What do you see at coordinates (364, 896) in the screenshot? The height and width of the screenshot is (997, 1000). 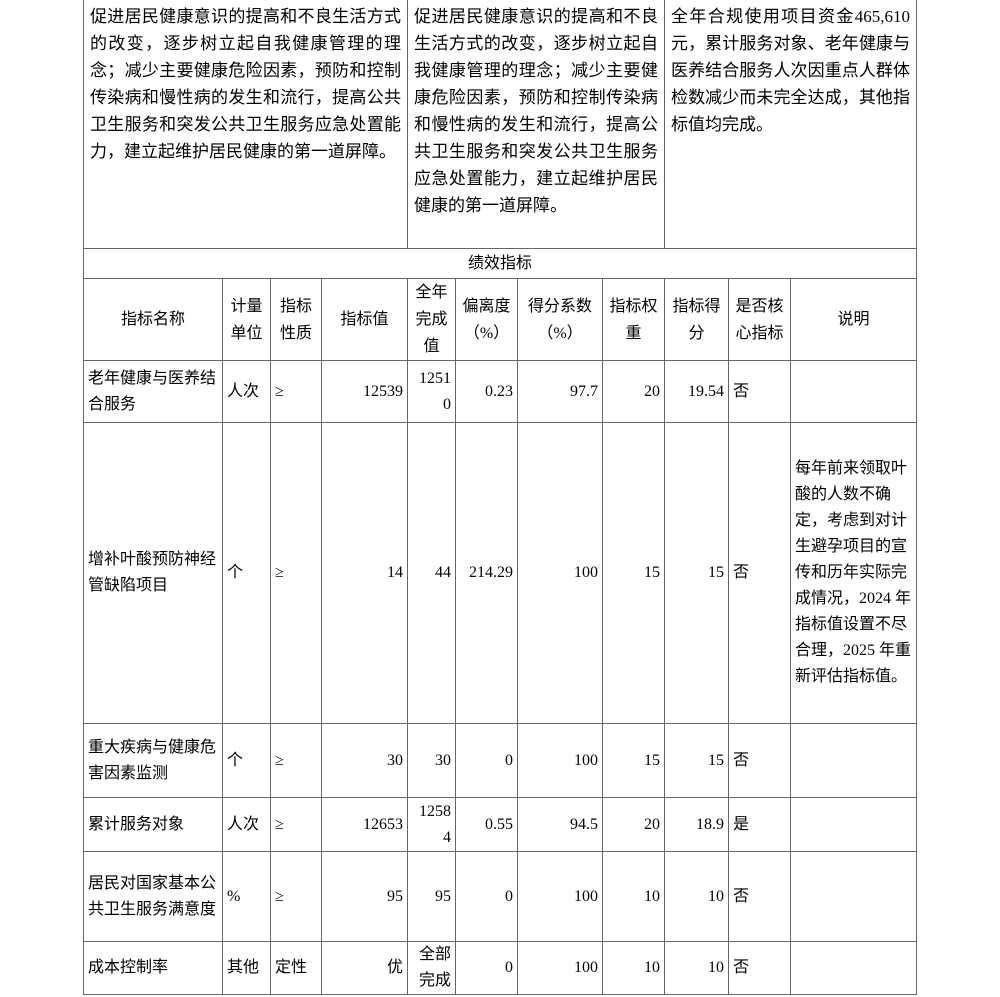 I see `cell-target-value: 95` at bounding box center [364, 896].